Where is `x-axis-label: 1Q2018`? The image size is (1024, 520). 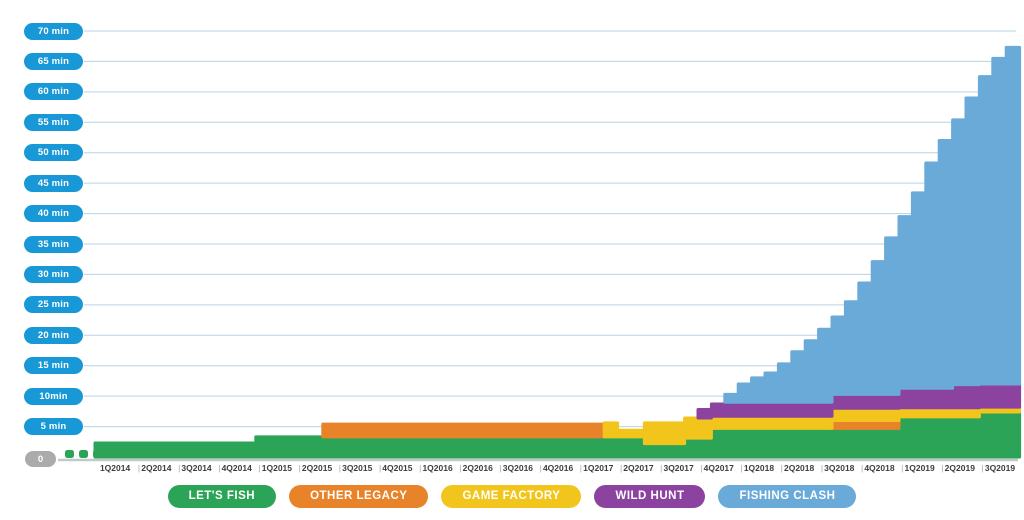
x-axis-label: 1Q2018 is located at coordinates (759, 467).